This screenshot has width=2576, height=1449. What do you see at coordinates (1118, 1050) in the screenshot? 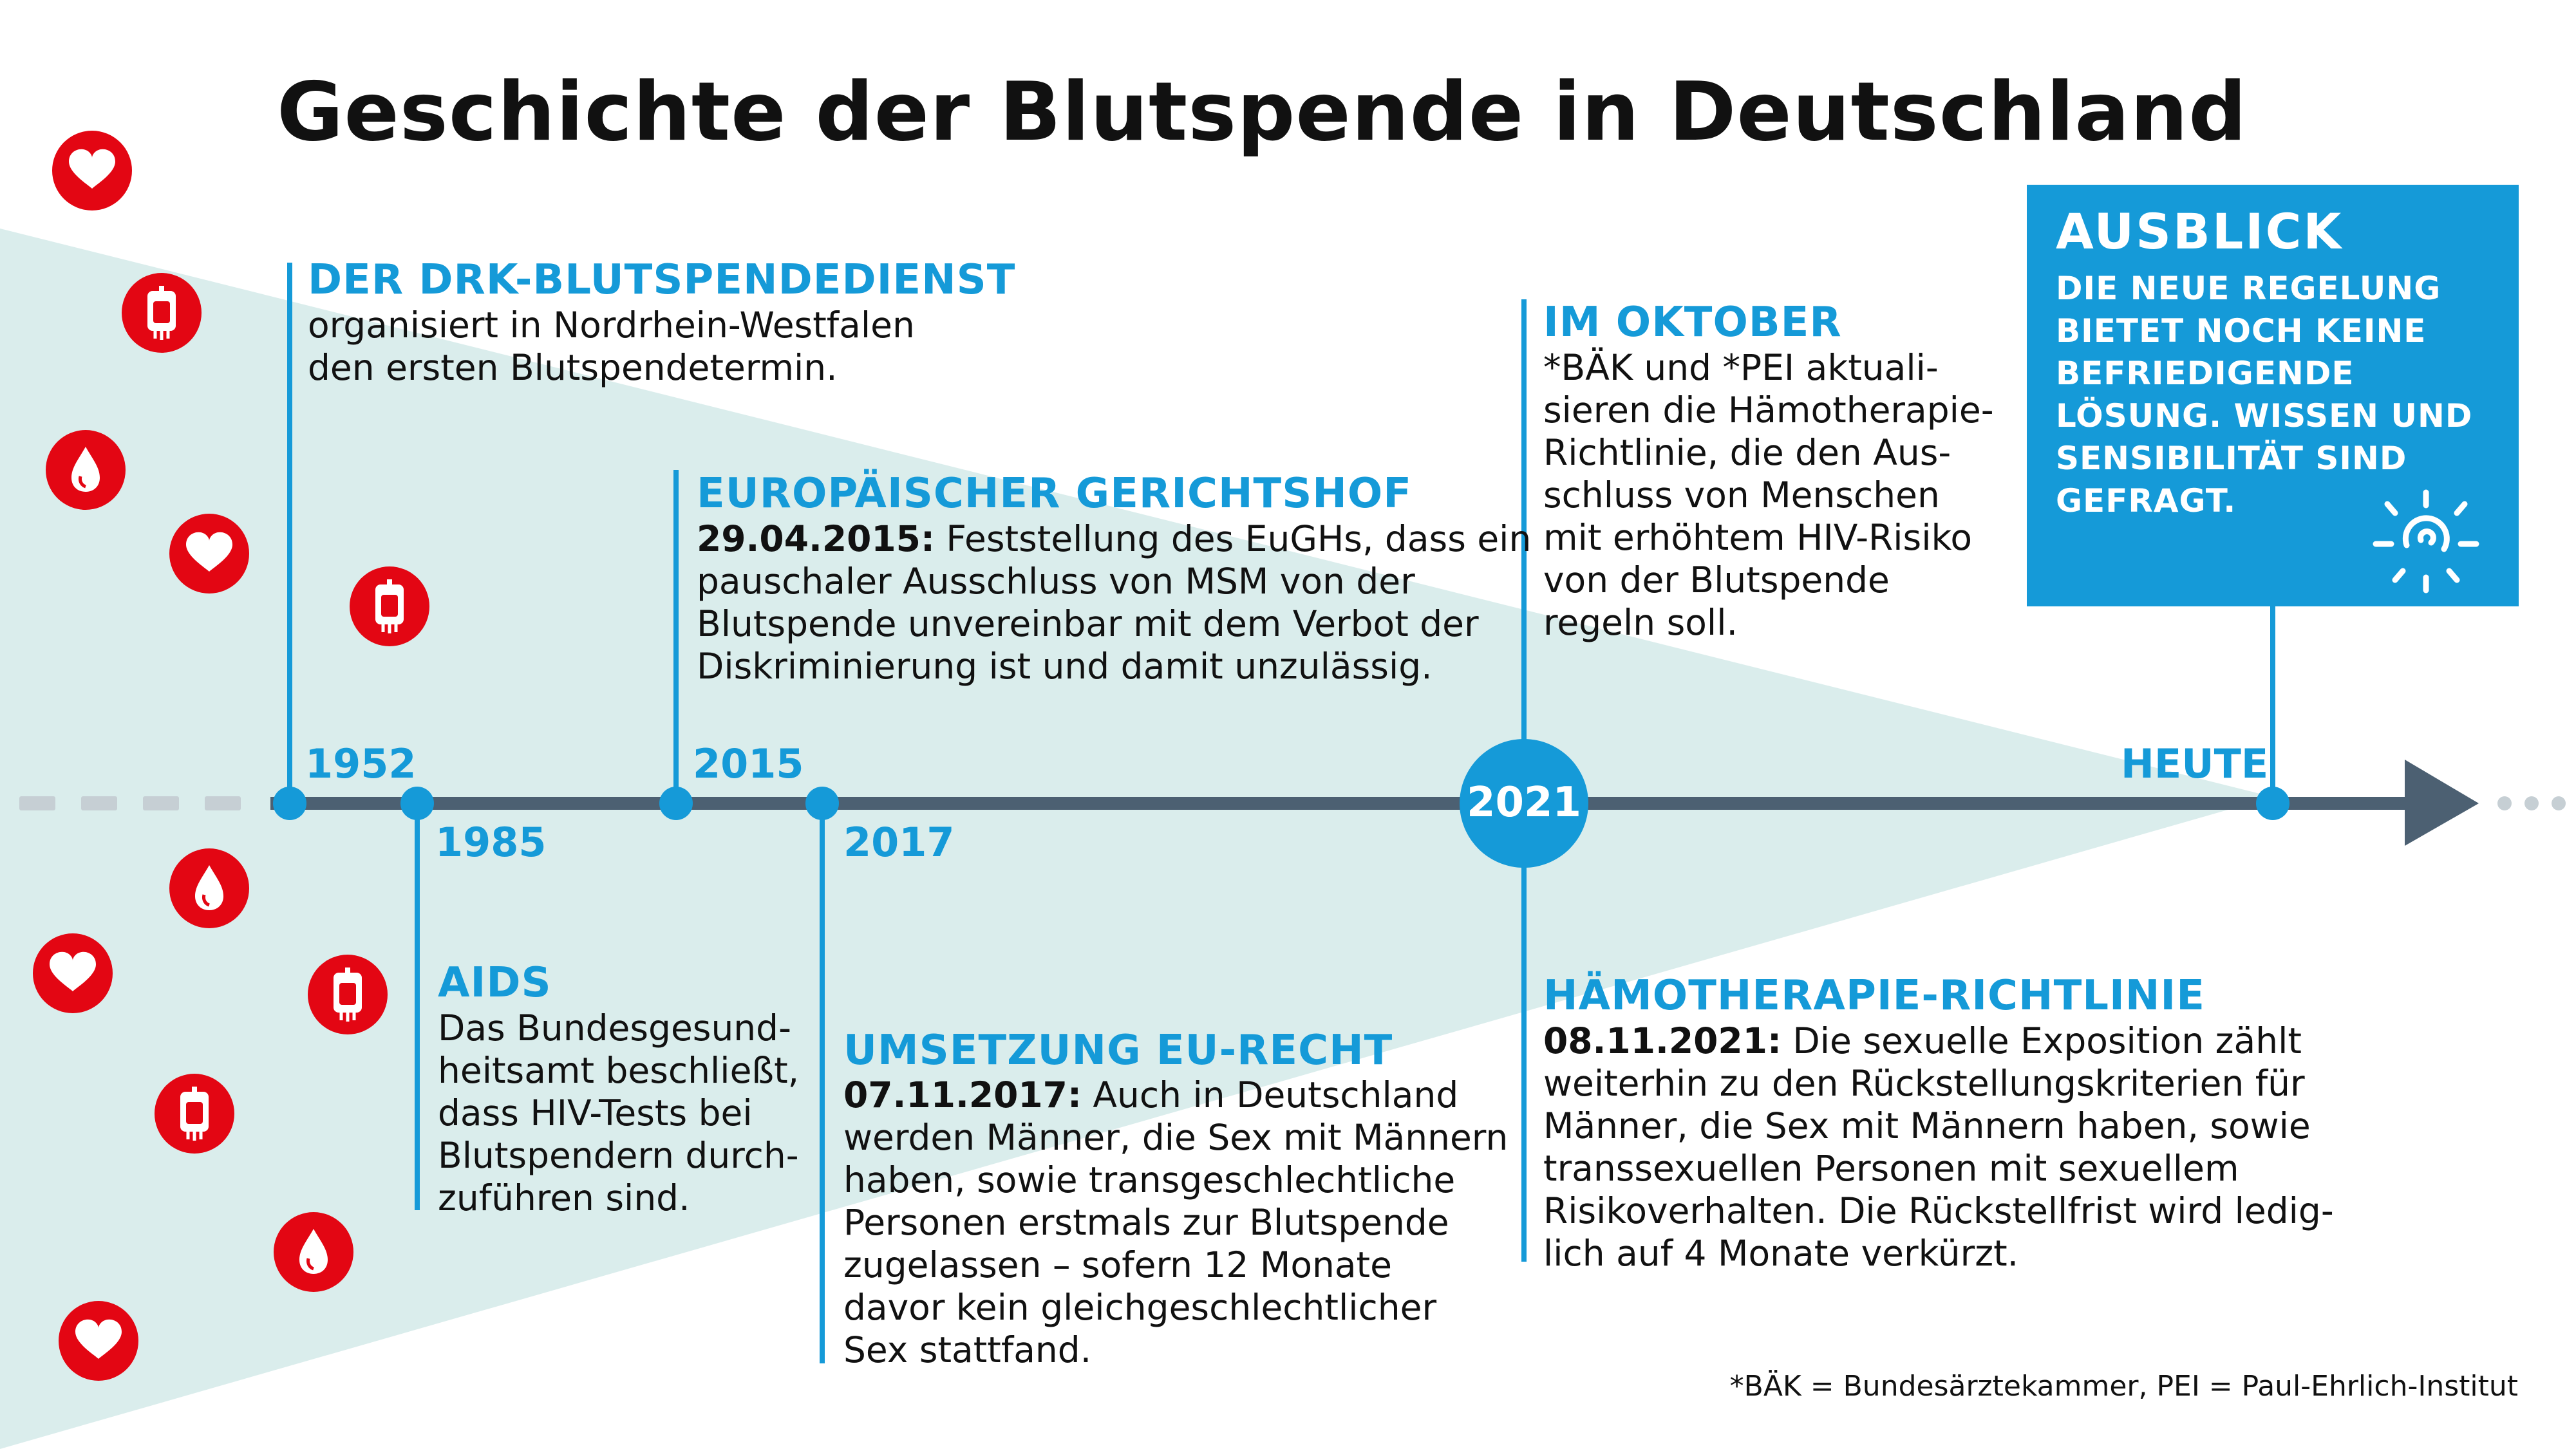
I see `heading-2017: Umsetzung EU-Recht` at bounding box center [1118, 1050].